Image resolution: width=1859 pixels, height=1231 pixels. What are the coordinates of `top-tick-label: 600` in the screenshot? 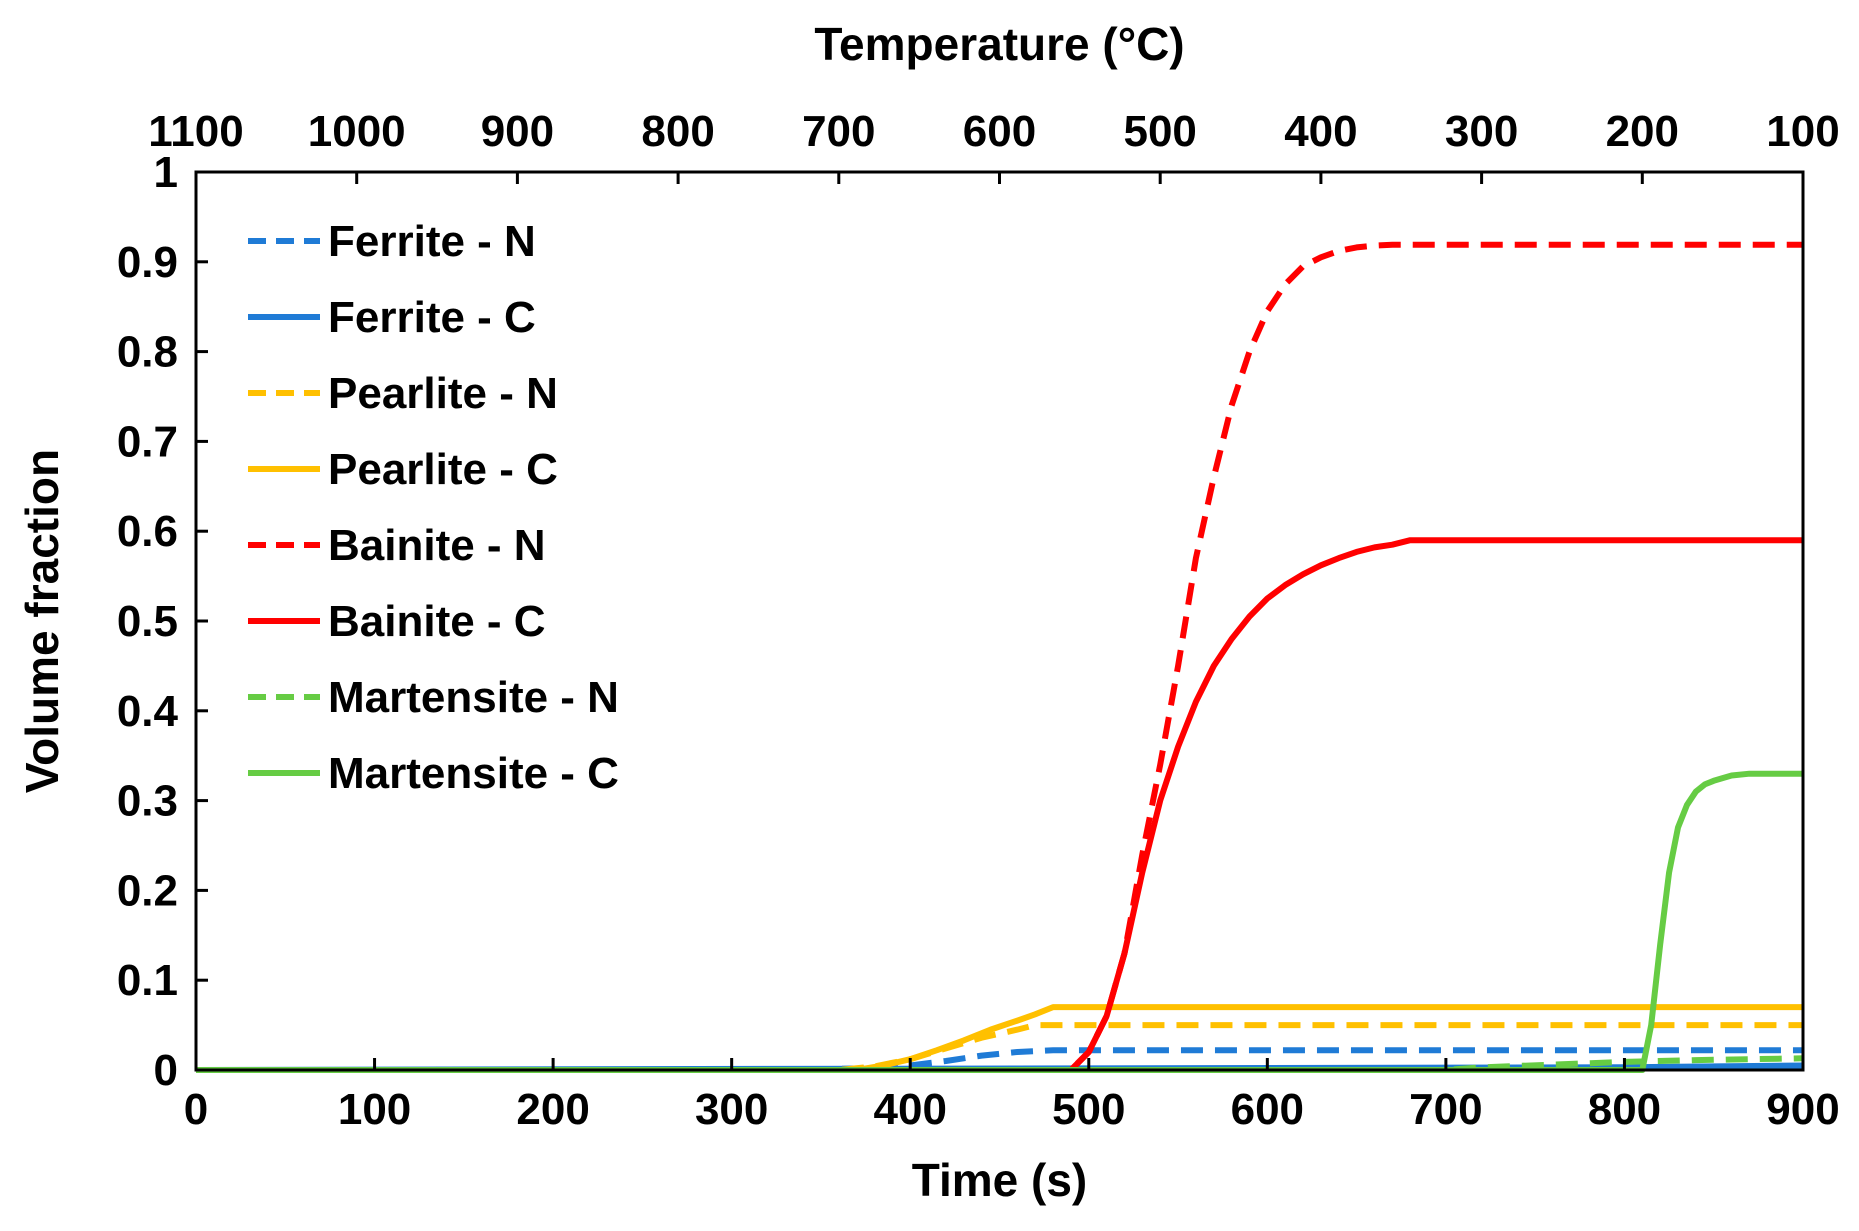 It's located at (999, 131).